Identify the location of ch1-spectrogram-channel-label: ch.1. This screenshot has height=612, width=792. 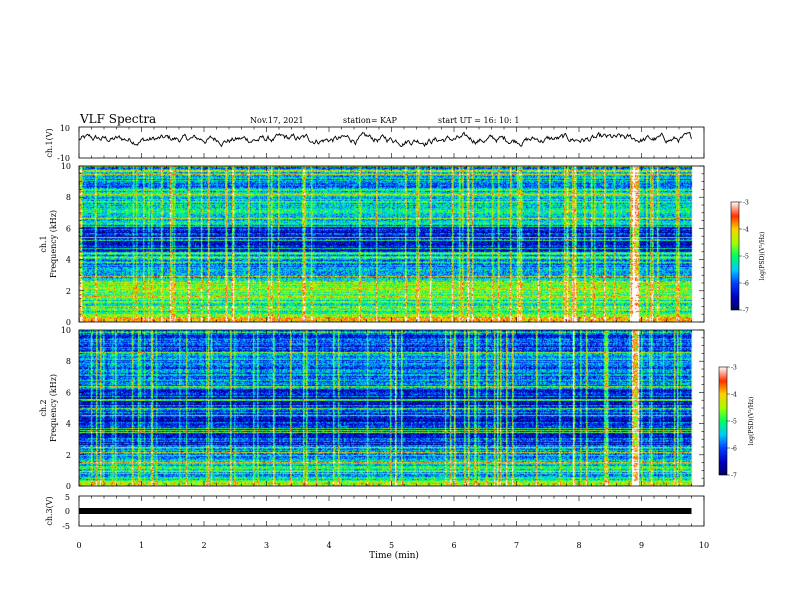
(43, 243).